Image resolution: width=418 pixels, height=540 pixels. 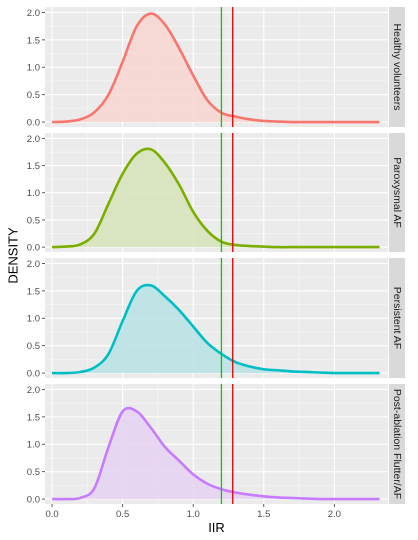 I want to click on x-tick-label: 1.5, so click(x=263, y=514).